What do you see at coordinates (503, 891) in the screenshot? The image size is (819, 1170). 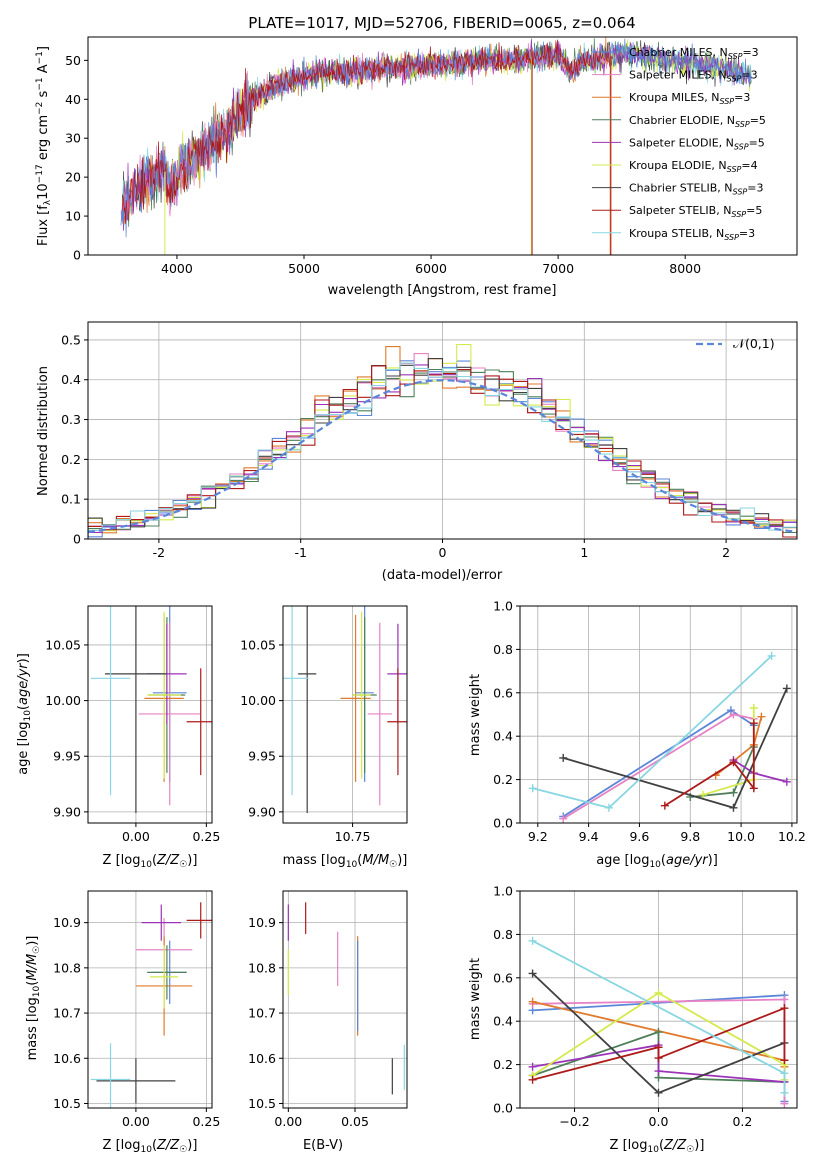 I see `weight-vs-Z-ytick-label: 1.0` at bounding box center [503, 891].